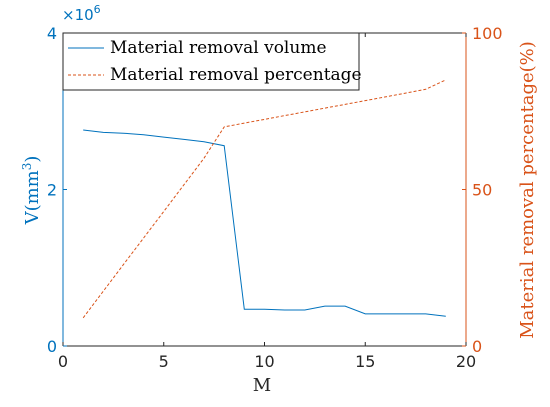 Image resolution: width=550 pixels, height=407 pixels. I want to click on multiplier-exp: 6, so click(97, 9).